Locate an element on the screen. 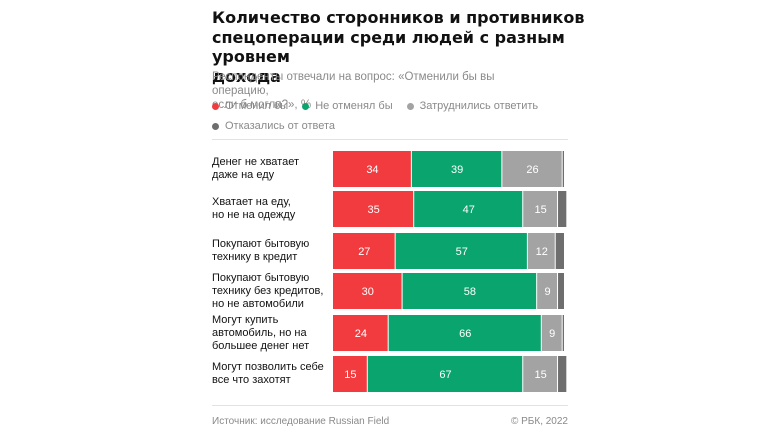 This screenshot has height=440, width=780. data-label: 35 is located at coordinates (373, 210).